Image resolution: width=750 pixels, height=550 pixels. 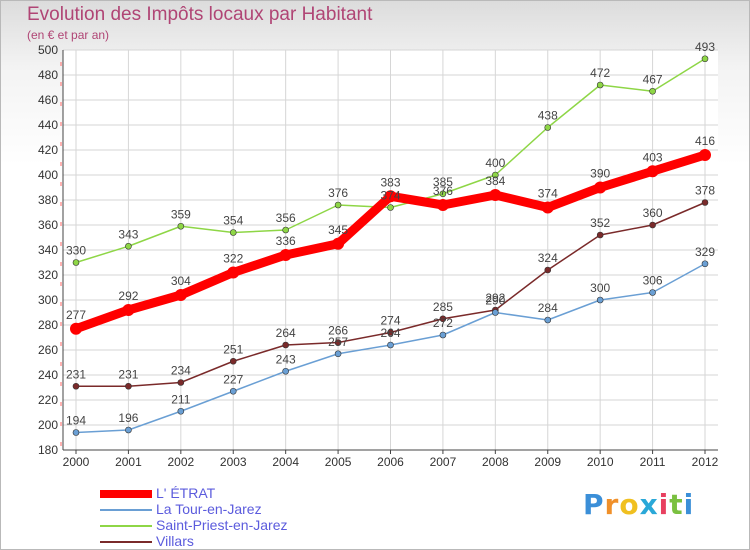 I want to click on data-label: 292, so click(x=128, y=296).